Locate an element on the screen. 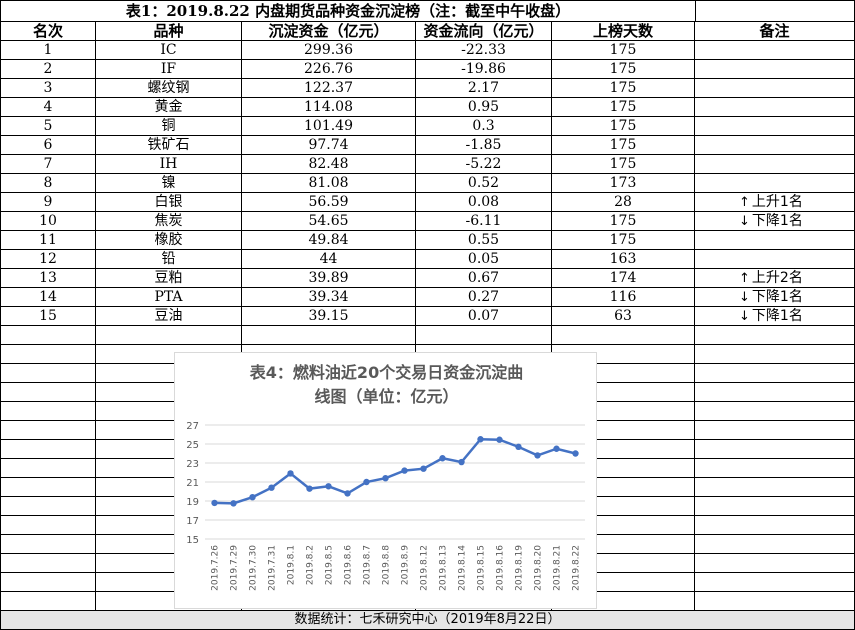 This screenshot has height=630, width=855. cell-name is located at coordinates (169, 335).